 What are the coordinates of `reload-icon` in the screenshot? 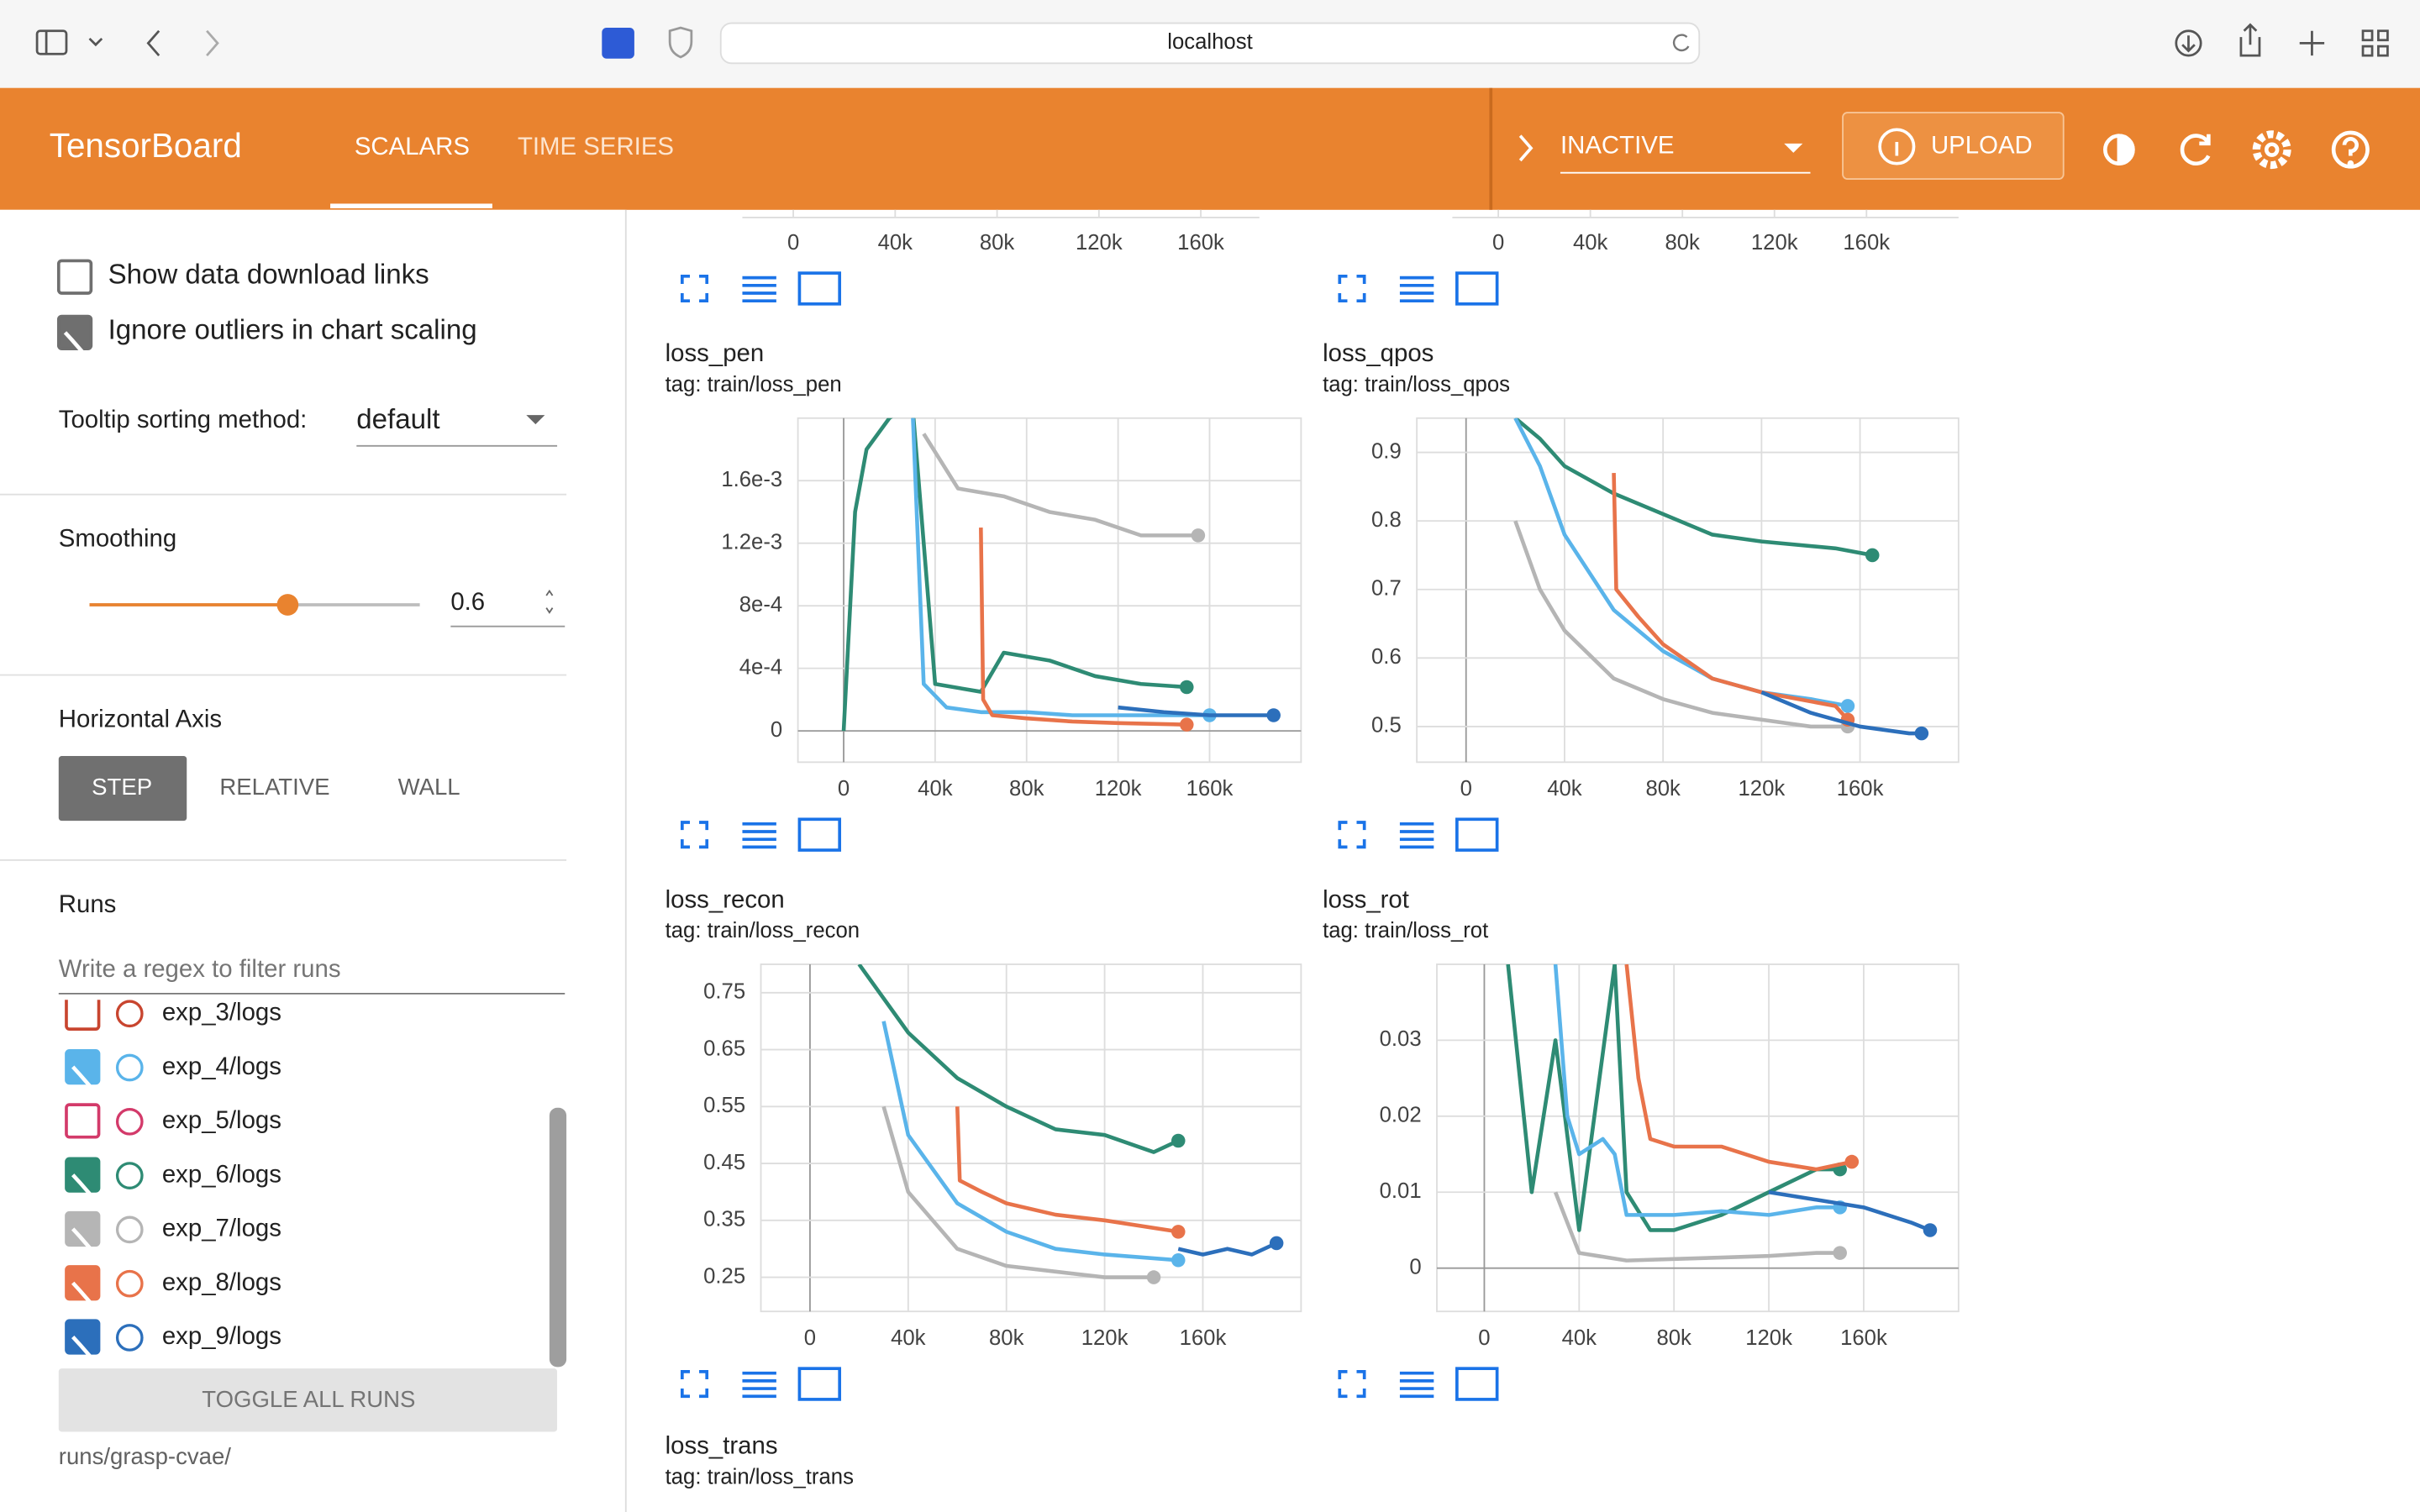 It's located at (1681, 43).